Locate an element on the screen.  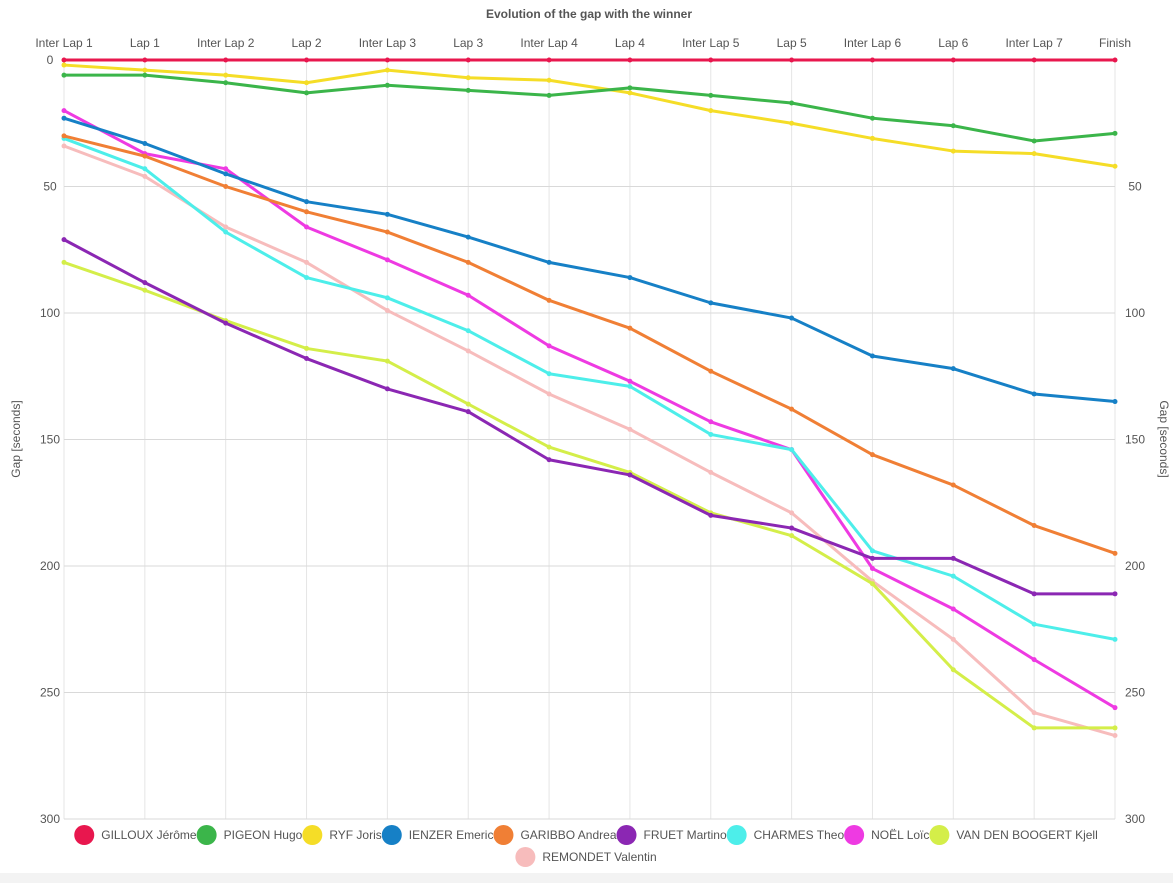
legend-label: VAN DEN BOOGERT Kjell is located at coordinates (1026, 835).